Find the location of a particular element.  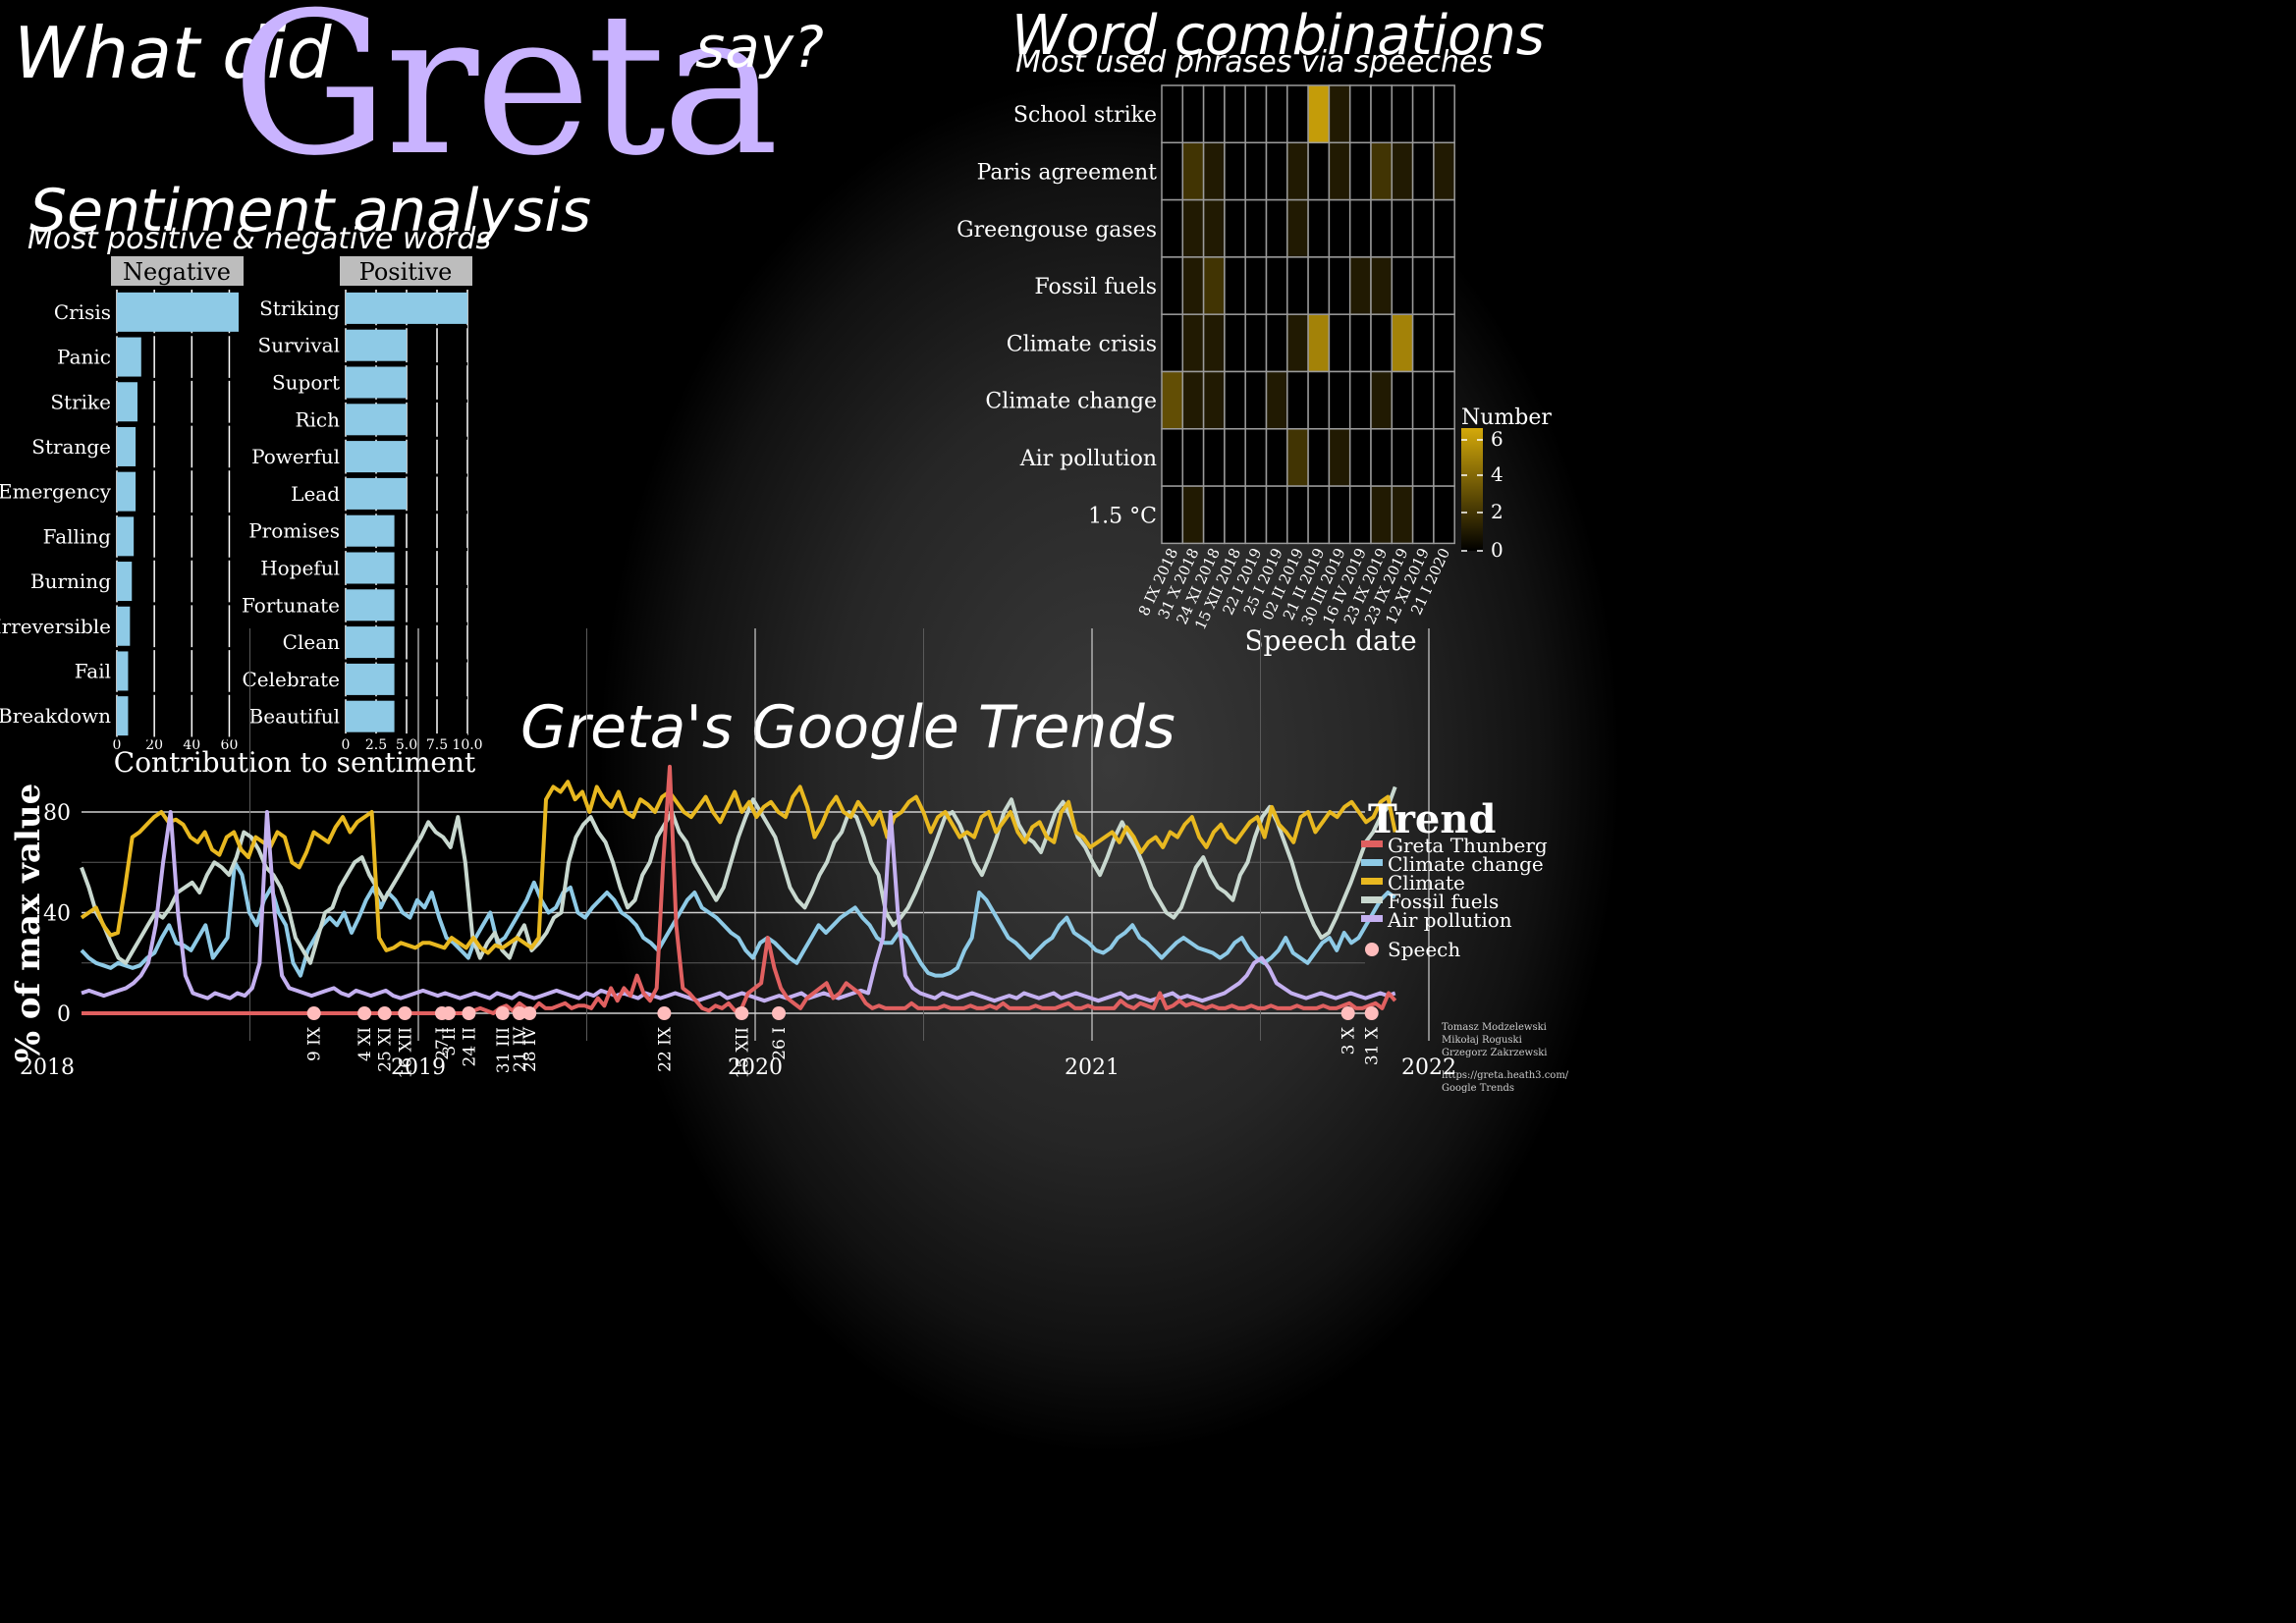

trend-legend-speech-label: Speech is located at coordinates (1424, 949).